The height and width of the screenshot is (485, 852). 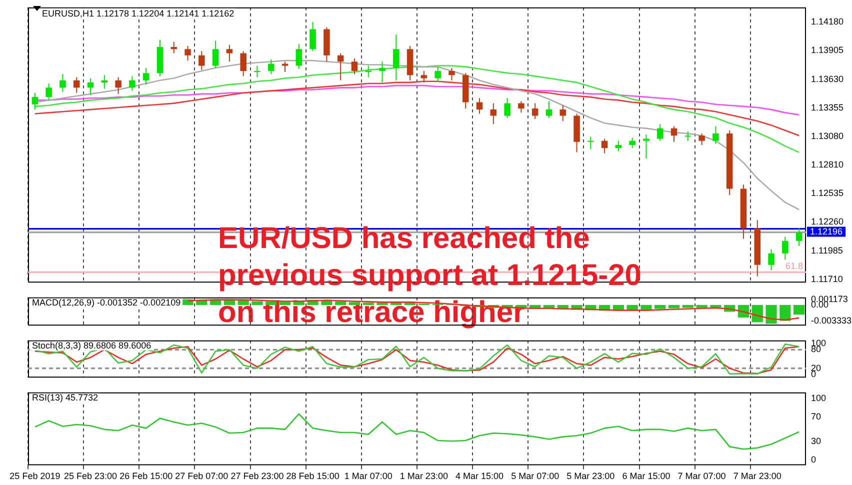 What do you see at coordinates (818, 398) in the screenshot?
I see `y-tick-label: 100` at bounding box center [818, 398].